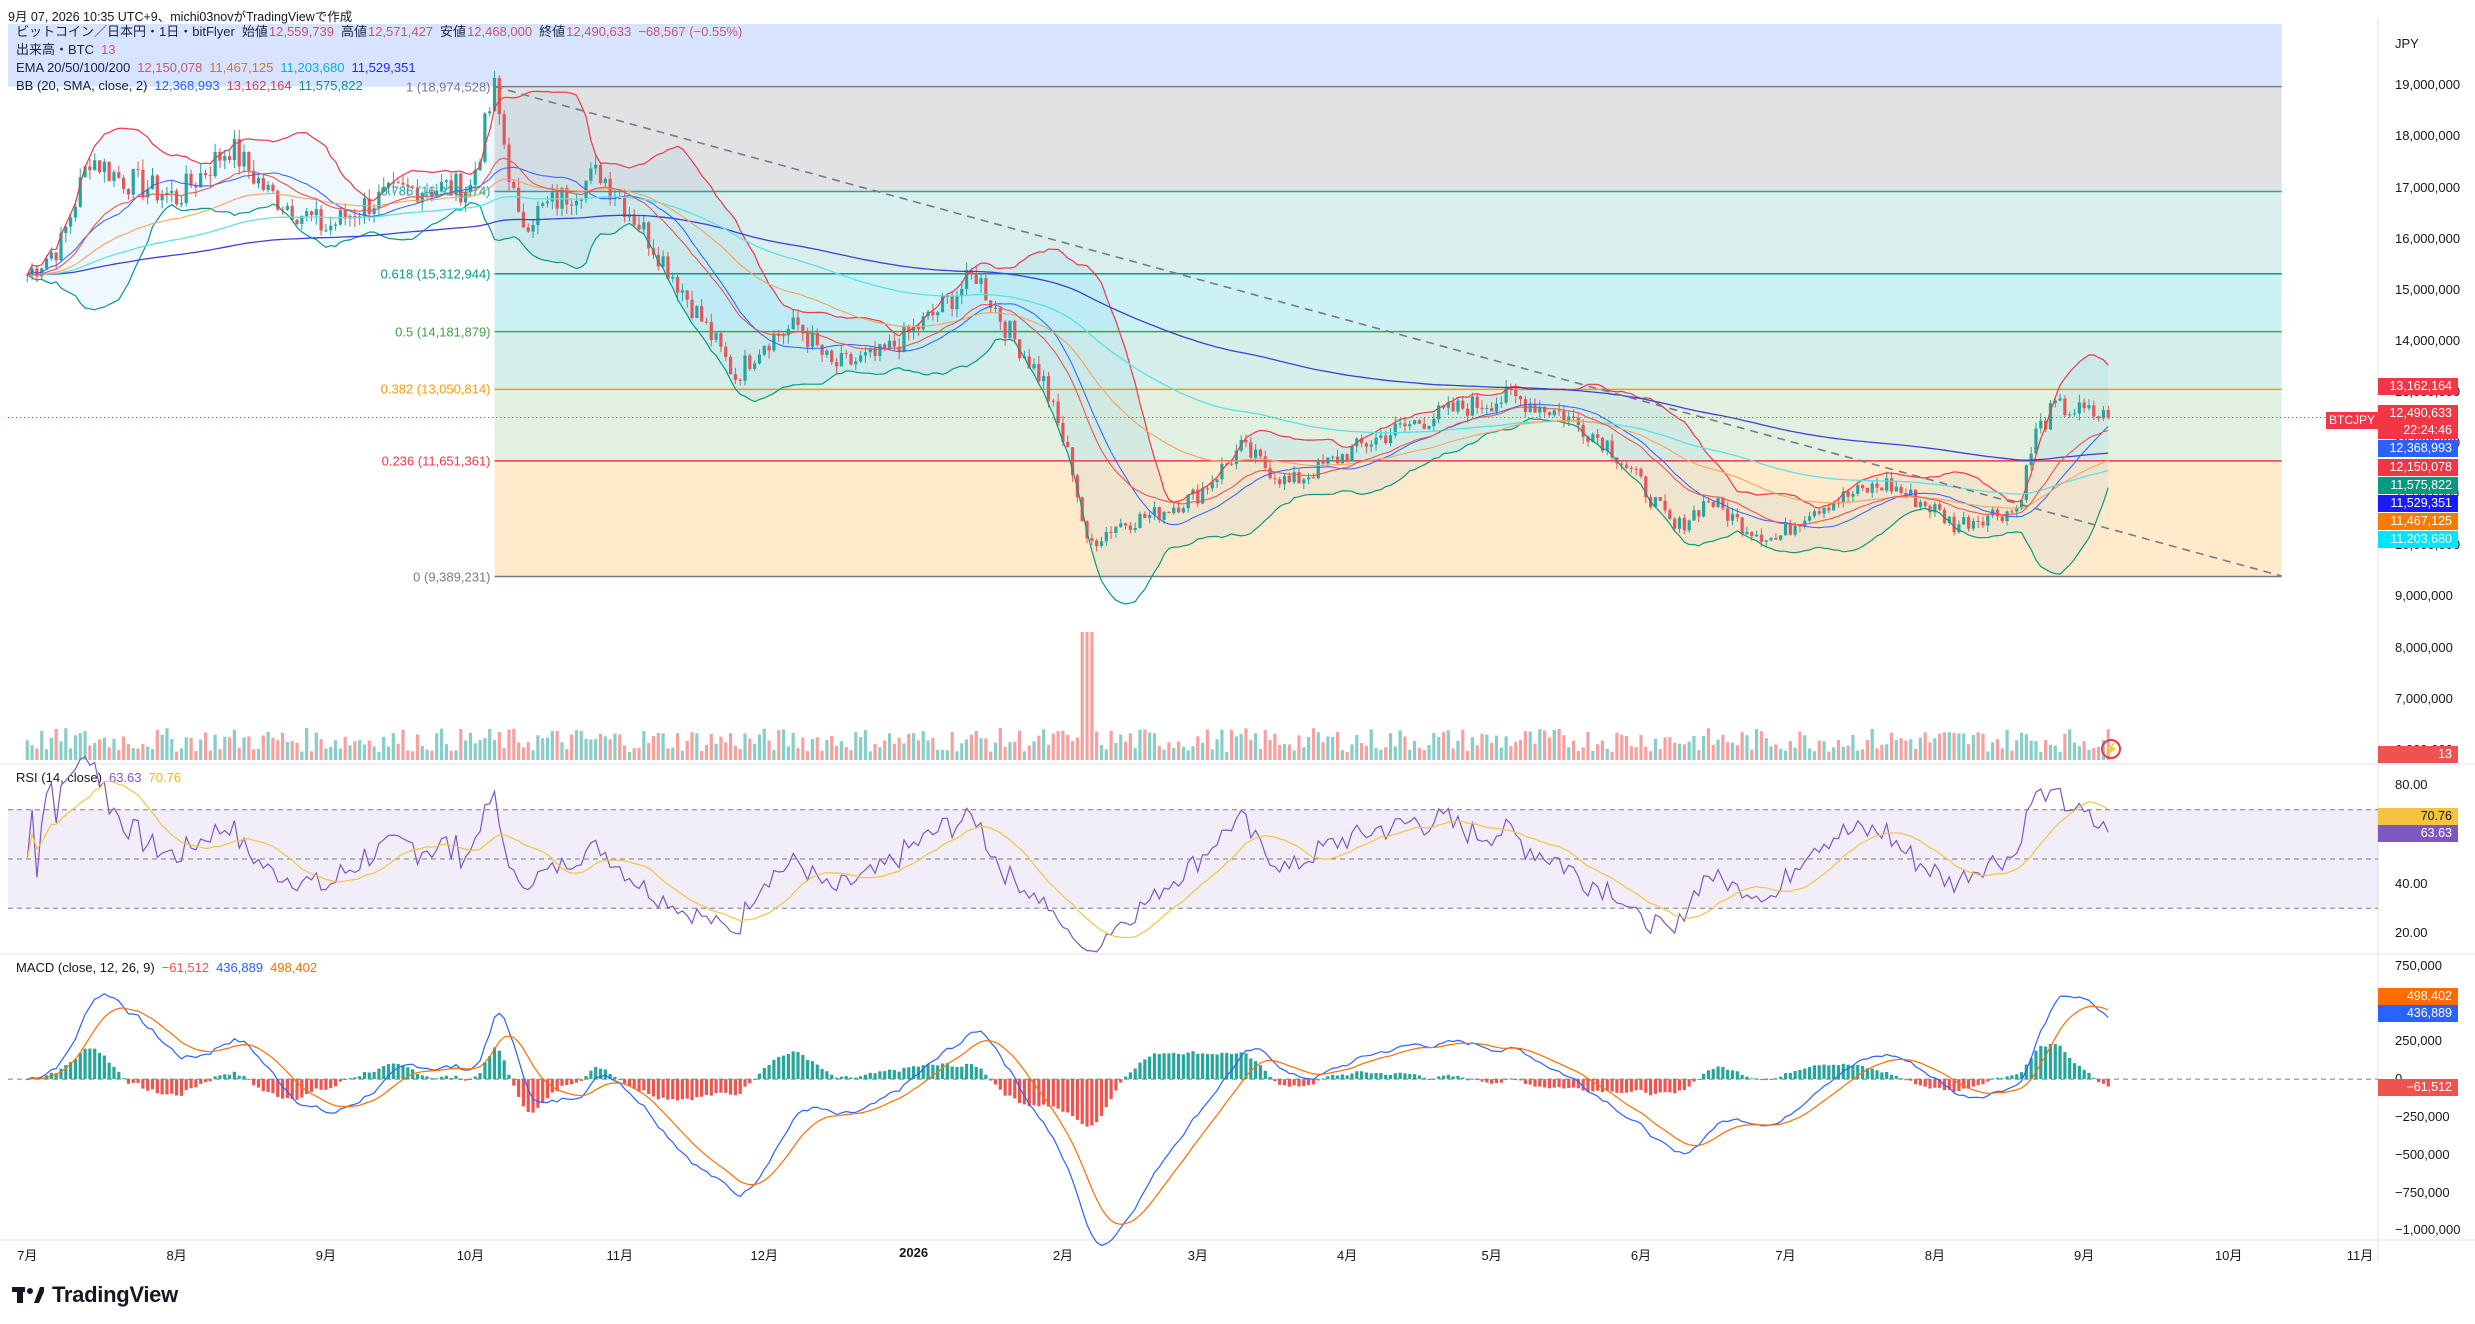 The height and width of the screenshot is (1324, 2475). What do you see at coordinates (2418, 833) in the screenshot?
I see `rsi-chip: 63.63` at bounding box center [2418, 833].